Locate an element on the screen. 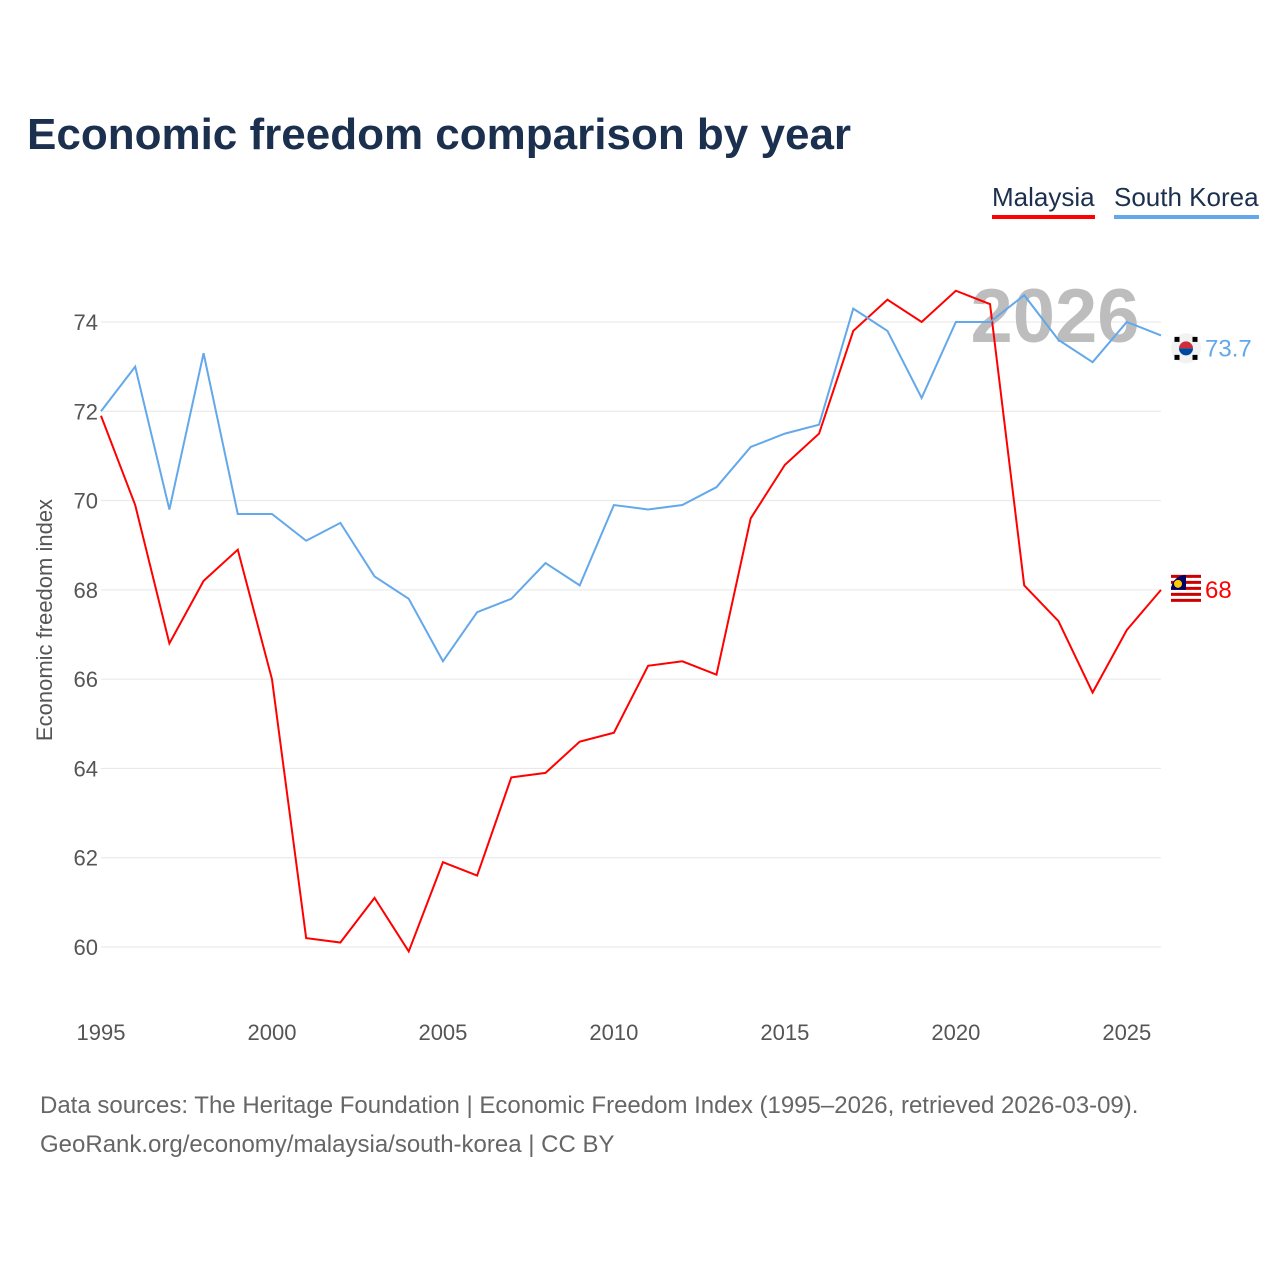 This screenshot has height=1280, width=1280. south-korea-flag-icon is located at coordinates (1186, 348).